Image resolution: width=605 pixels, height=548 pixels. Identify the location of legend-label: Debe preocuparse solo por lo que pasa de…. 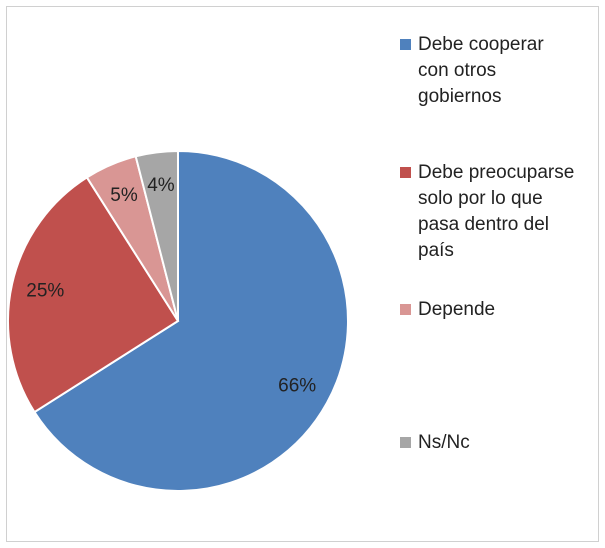
(496, 211).